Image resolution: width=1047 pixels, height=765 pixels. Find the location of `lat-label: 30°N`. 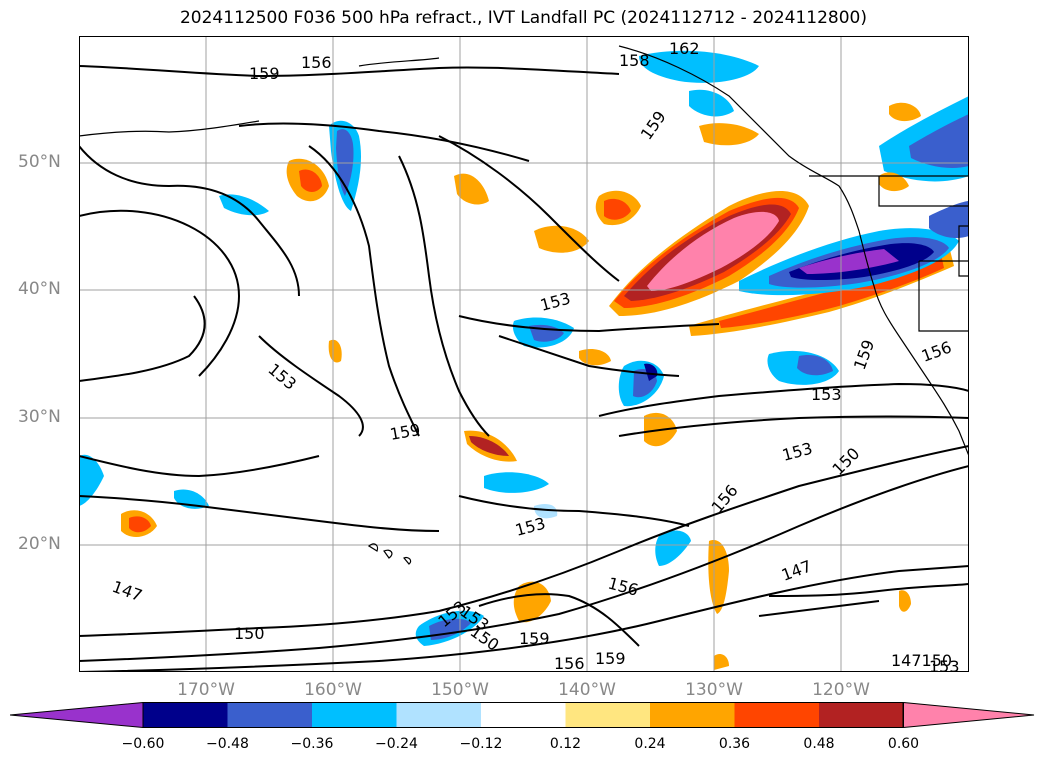

lat-label: 30°N is located at coordinates (39, 417).